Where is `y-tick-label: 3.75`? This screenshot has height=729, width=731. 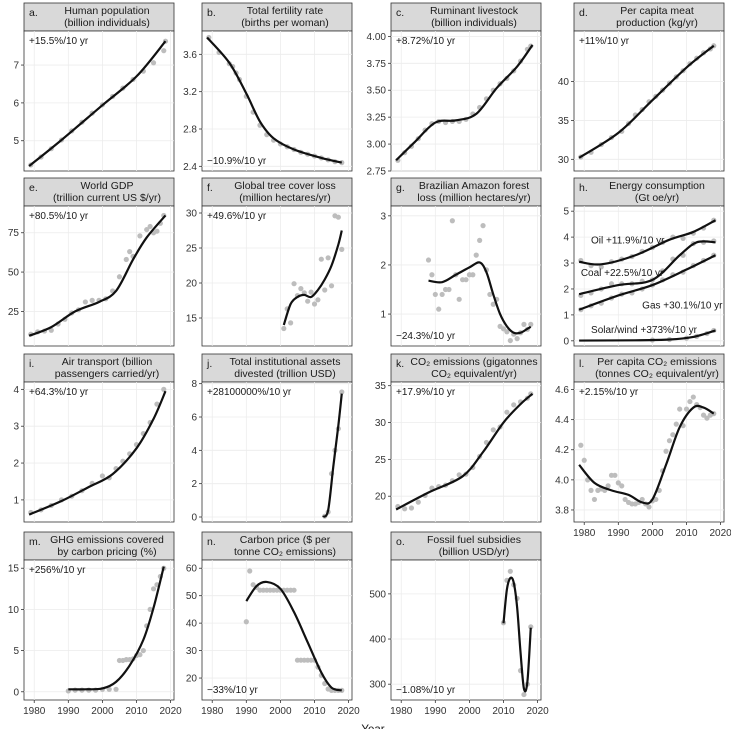 y-tick-label: 3.75 is located at coordinates (377, 64).